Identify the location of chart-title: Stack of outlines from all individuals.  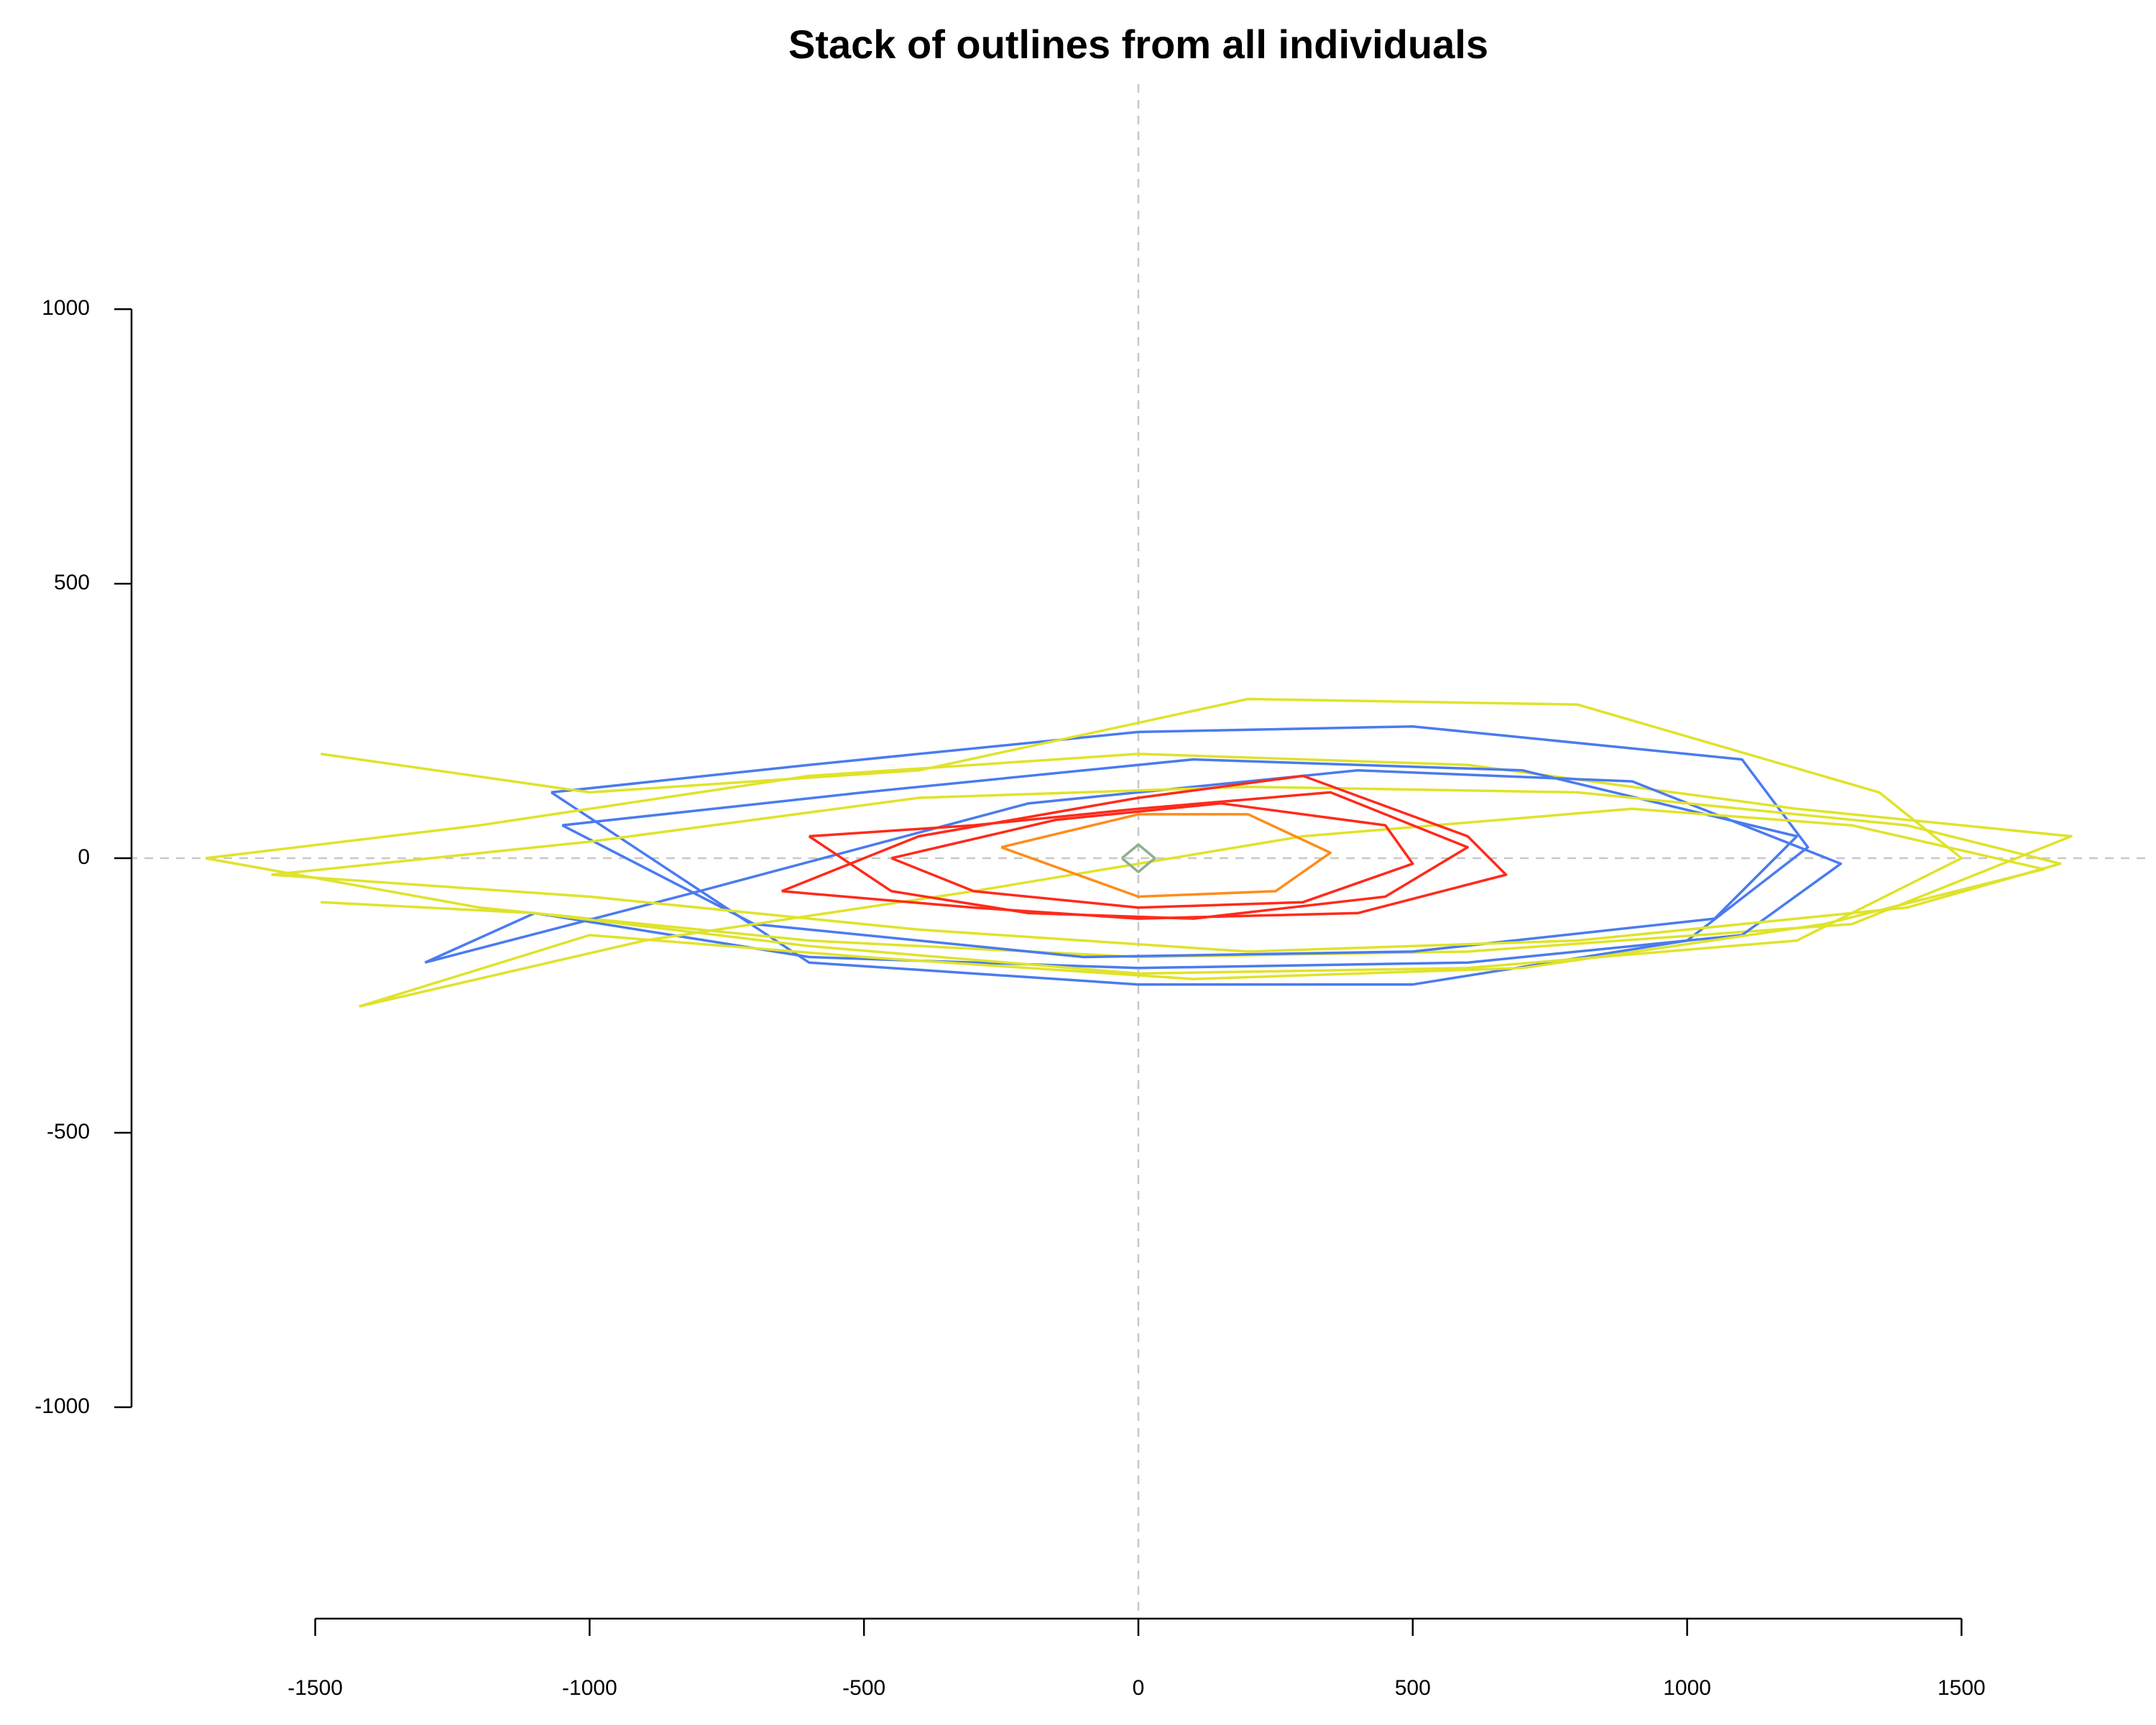
(1138, 44).